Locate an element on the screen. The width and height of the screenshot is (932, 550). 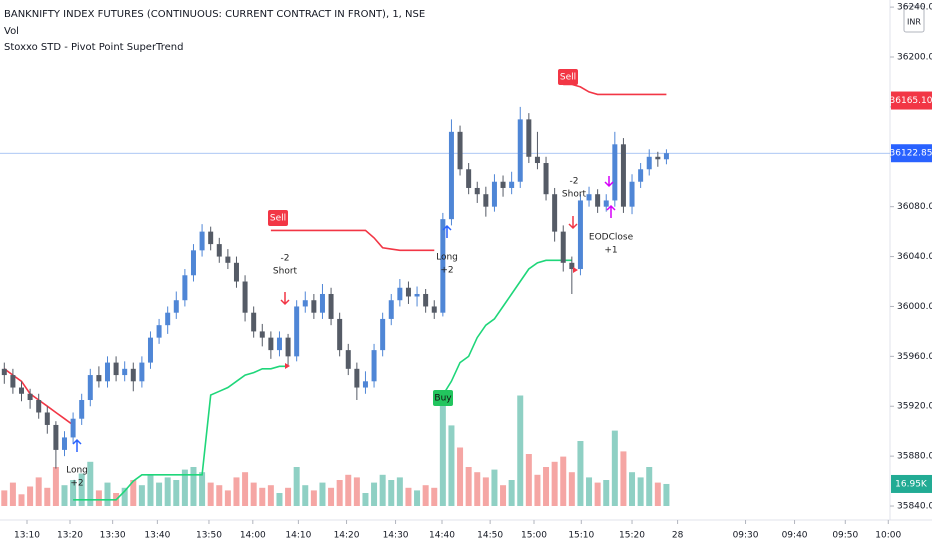
x-tick-label: 10:00 is located at coordinates (888, 536).